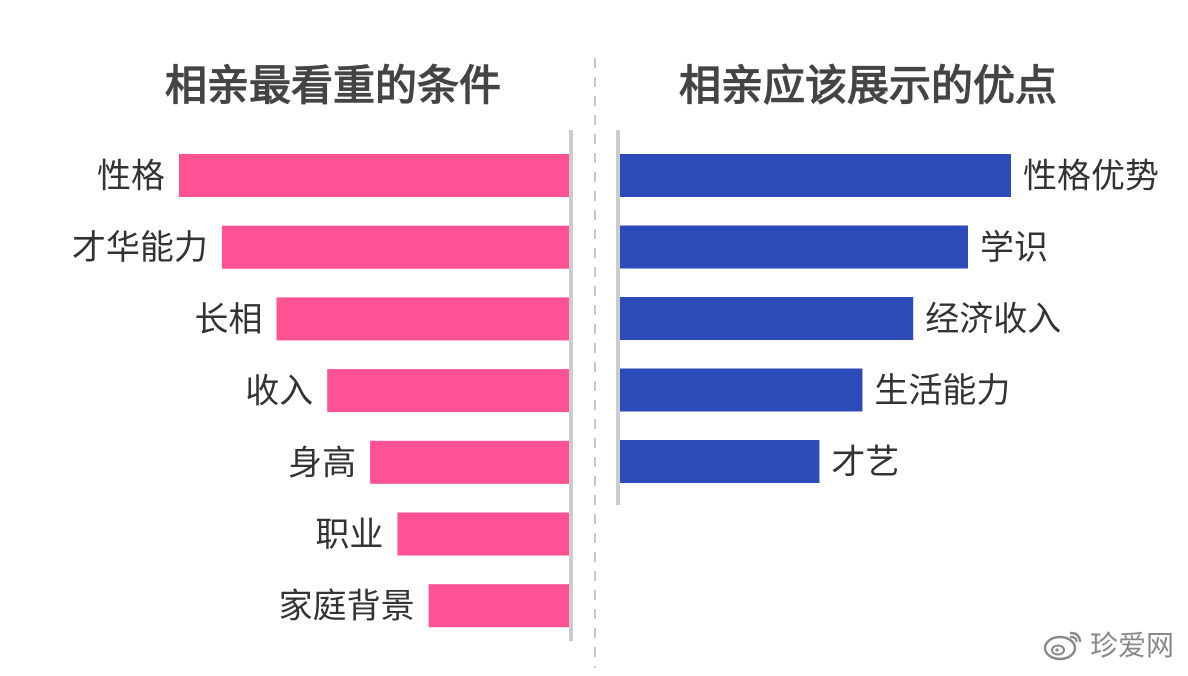 The height and width of the screenshot is (676, 1188). Describe the element at coordinates (140, 248) in the screenshot. I see `left-bar-label-1: 才华能力` at that location.